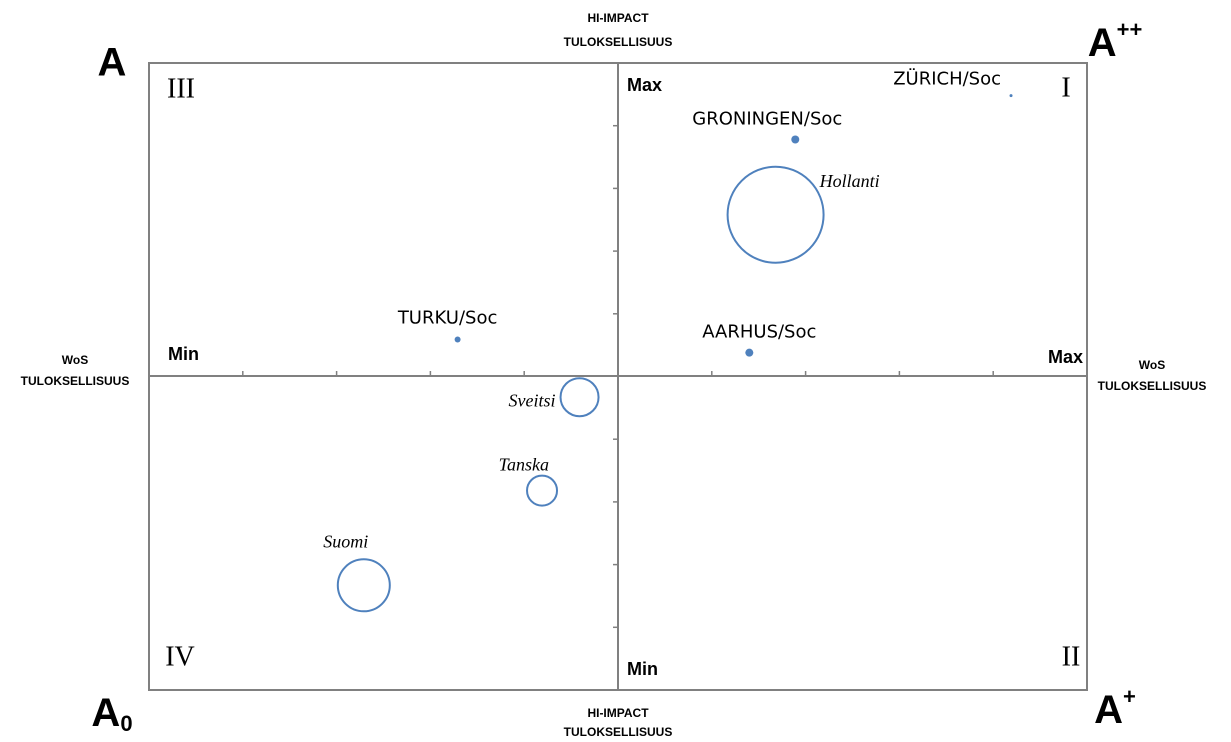  I want to click on quadrant-label: II, so click(1071, 656).